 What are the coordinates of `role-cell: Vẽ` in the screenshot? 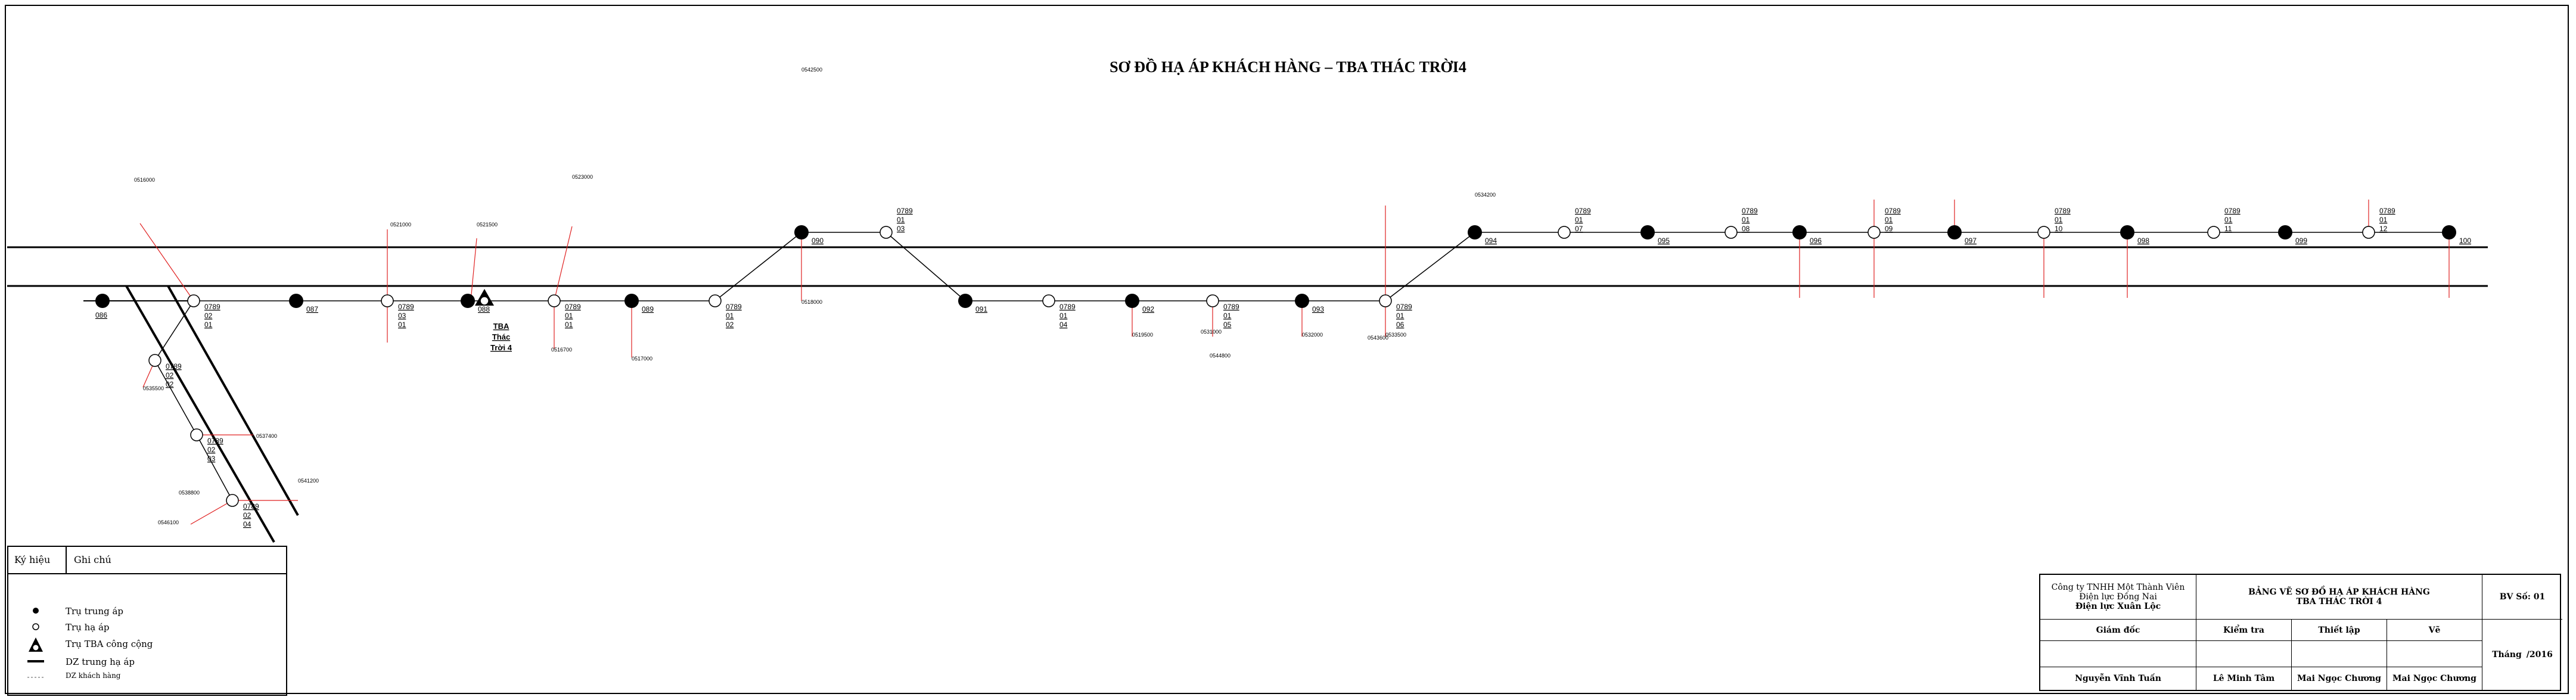 It's located at (2434, 630).